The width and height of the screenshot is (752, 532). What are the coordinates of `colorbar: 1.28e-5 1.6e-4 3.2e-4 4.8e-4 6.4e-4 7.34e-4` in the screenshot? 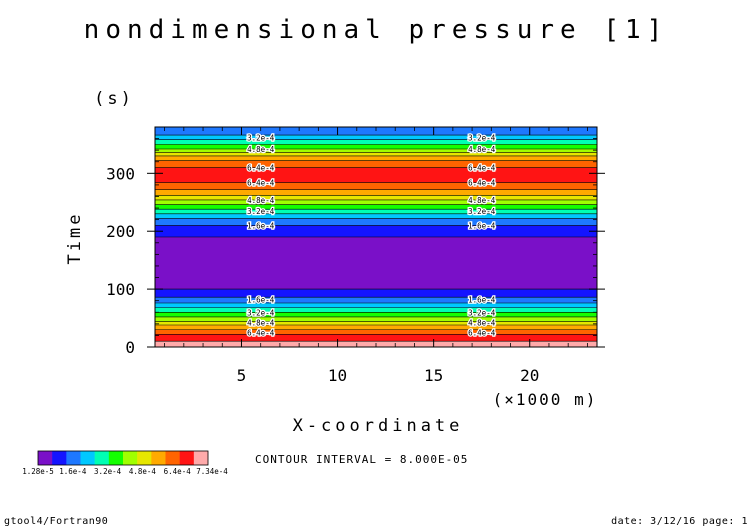 It's located at (125, 463).